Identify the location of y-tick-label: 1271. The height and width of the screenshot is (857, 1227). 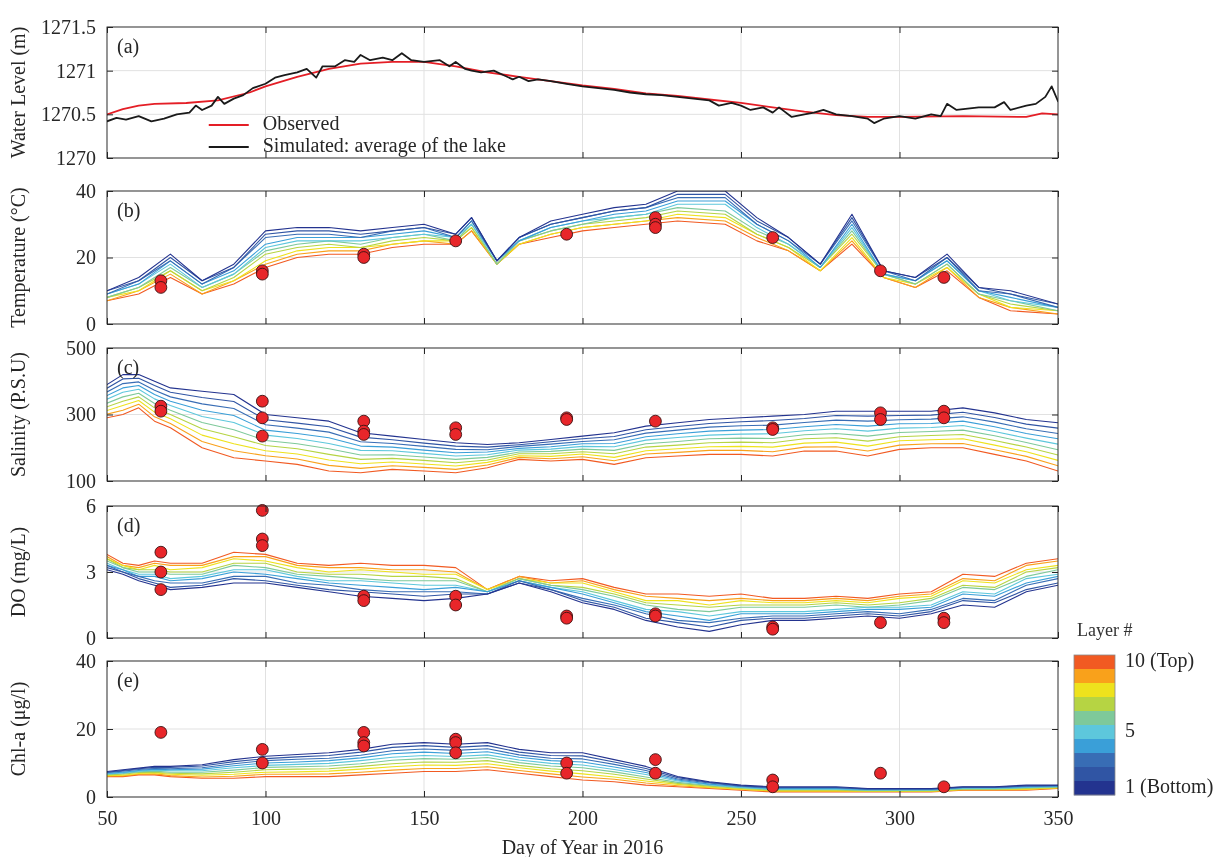
(76, 70).